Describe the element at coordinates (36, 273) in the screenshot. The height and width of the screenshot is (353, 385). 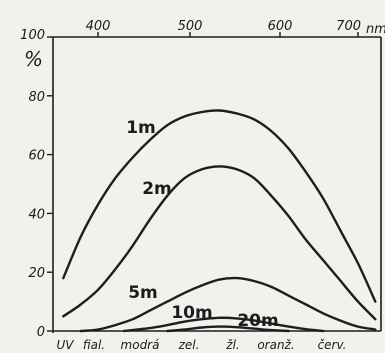
I see `y-tick-label: 20` at that location.